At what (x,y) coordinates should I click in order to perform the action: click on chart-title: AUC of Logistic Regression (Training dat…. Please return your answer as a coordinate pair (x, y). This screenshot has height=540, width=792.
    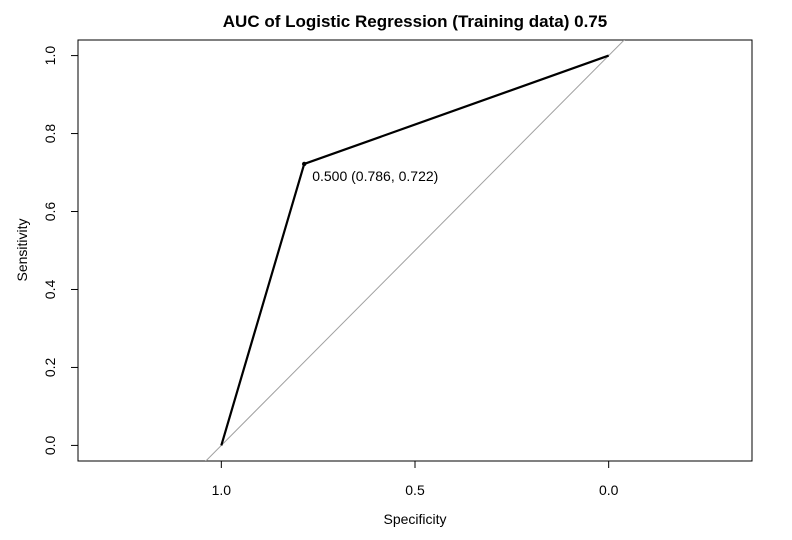
    Looking at the image, I should click on (415, 21).